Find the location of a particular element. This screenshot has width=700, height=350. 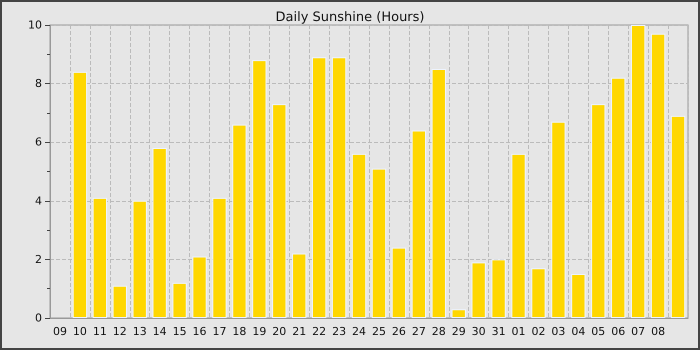

x-tick-label: 09 is located at coordinates (59, 331).